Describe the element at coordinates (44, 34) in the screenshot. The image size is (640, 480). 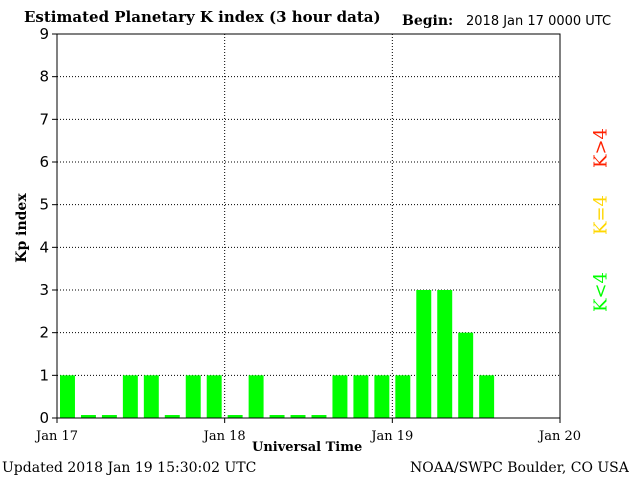
I see `y-tick-label: 9` at that location.